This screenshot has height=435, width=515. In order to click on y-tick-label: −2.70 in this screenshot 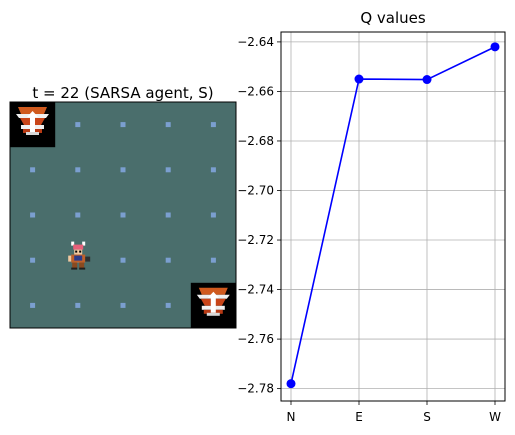, I will do `click(255, 190)`.